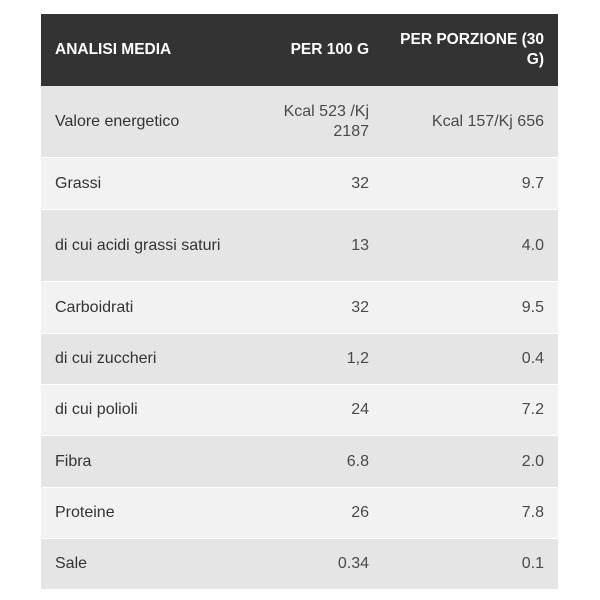  What do you see at coordinates (117, 121) in the screenshot?
I see `nutrient-name: Valore energetico` at bounding box center [117, 121].